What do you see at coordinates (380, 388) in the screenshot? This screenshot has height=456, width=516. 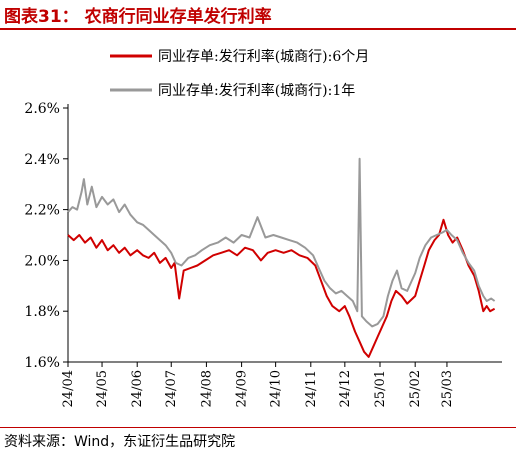 I see `x-tick-label: 25/01` at bounding box center [380, 388].